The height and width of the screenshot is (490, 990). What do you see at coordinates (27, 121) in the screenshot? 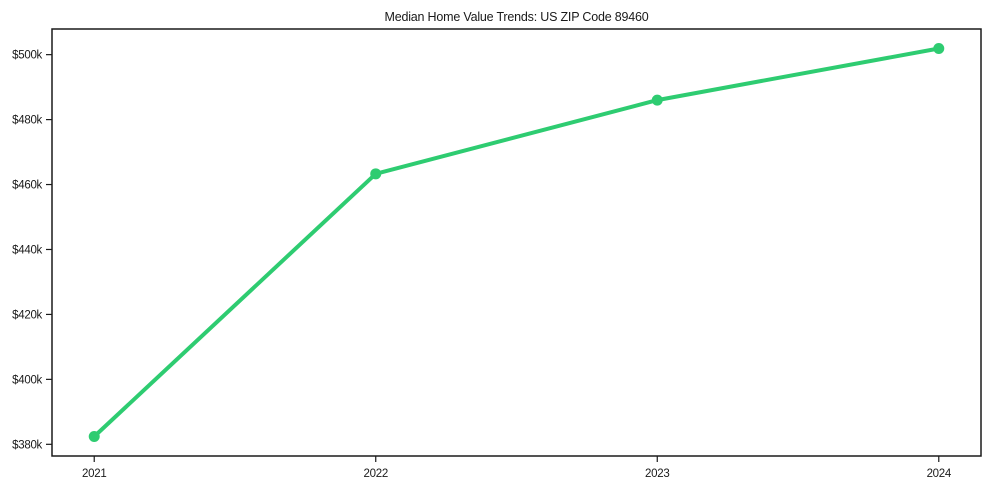
I see `y-tick-label: $480k` at bounding box center [27, 121].